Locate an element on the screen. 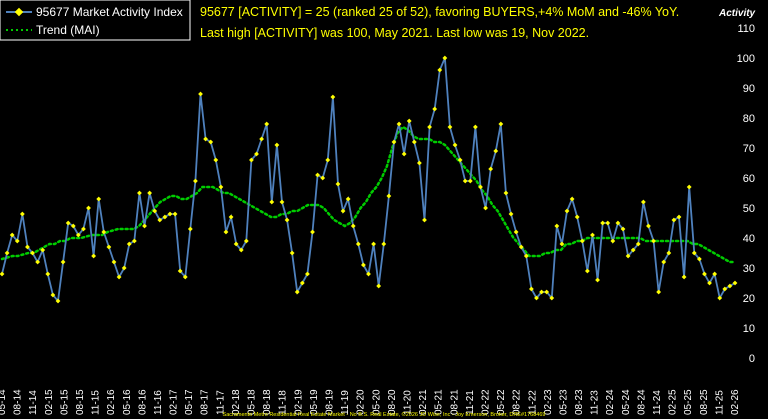  x-tick-label: 11-23 is located at coordinates (595, 402).